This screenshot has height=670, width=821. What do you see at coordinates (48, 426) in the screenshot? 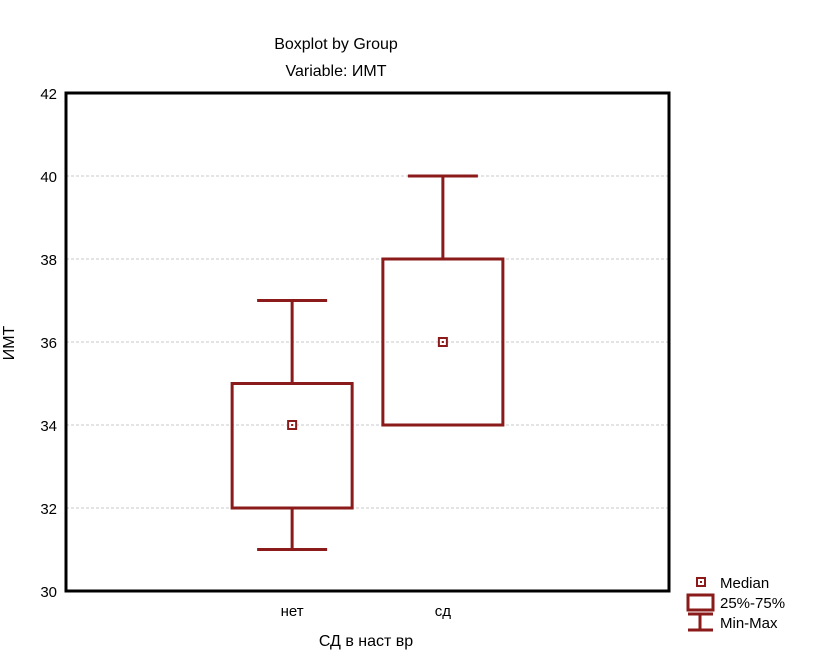
I see `y-tick-label-2: 34` at bounding box center [48, 426].